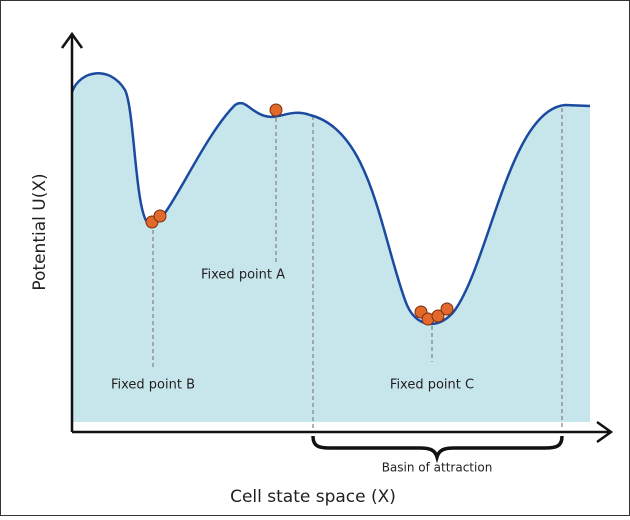 This screenshot has height=520, width=630. I want to click on label-b: Fixed point B, so click(153, 385).